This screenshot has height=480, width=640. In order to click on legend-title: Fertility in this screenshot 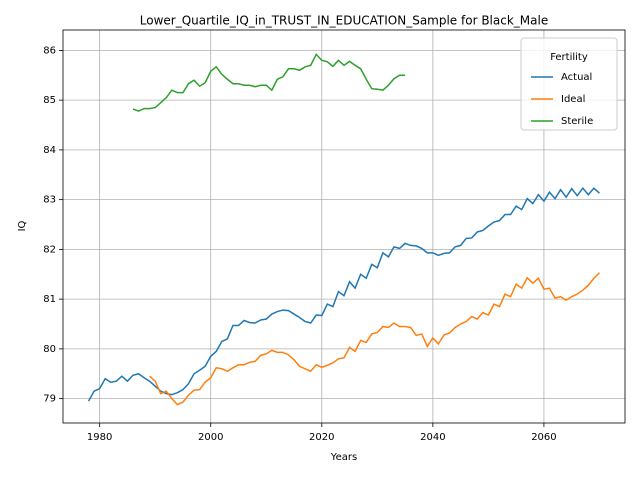, I will do `click(569, 57)`.